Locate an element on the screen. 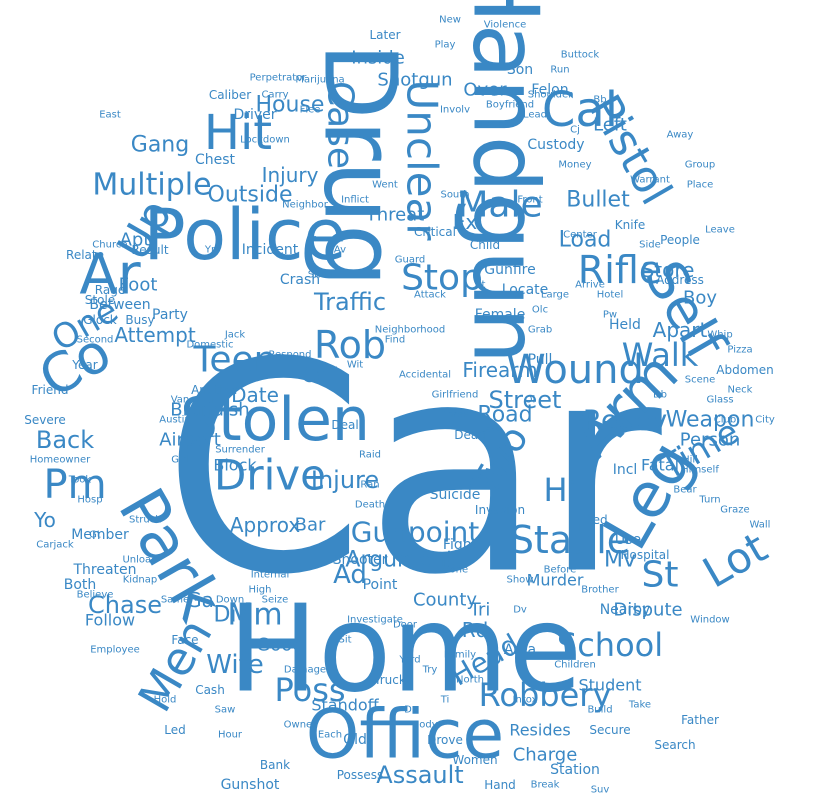  cloud-word-unload: Unload is located at coordinates (139, 560).